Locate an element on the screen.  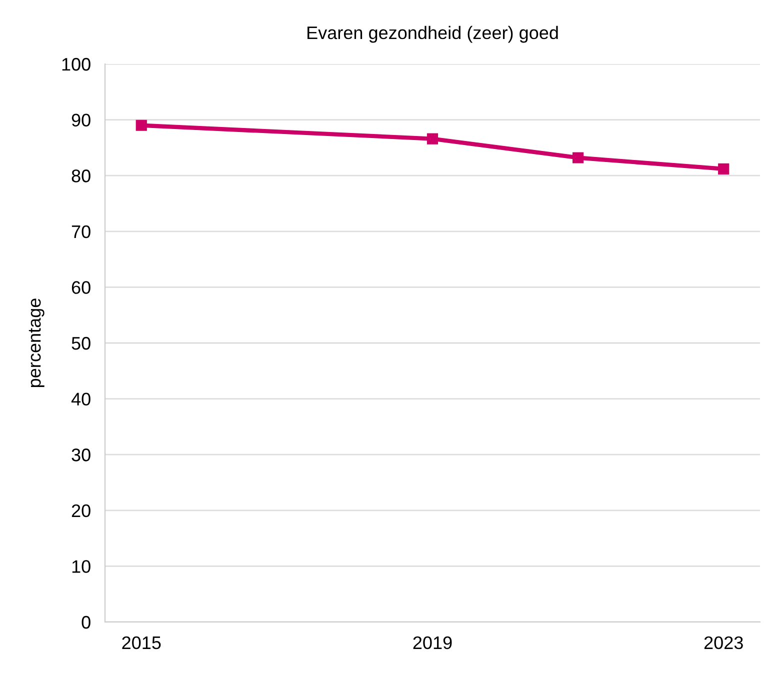
y-tick-label: 30 is located at coordinates (81, 455).